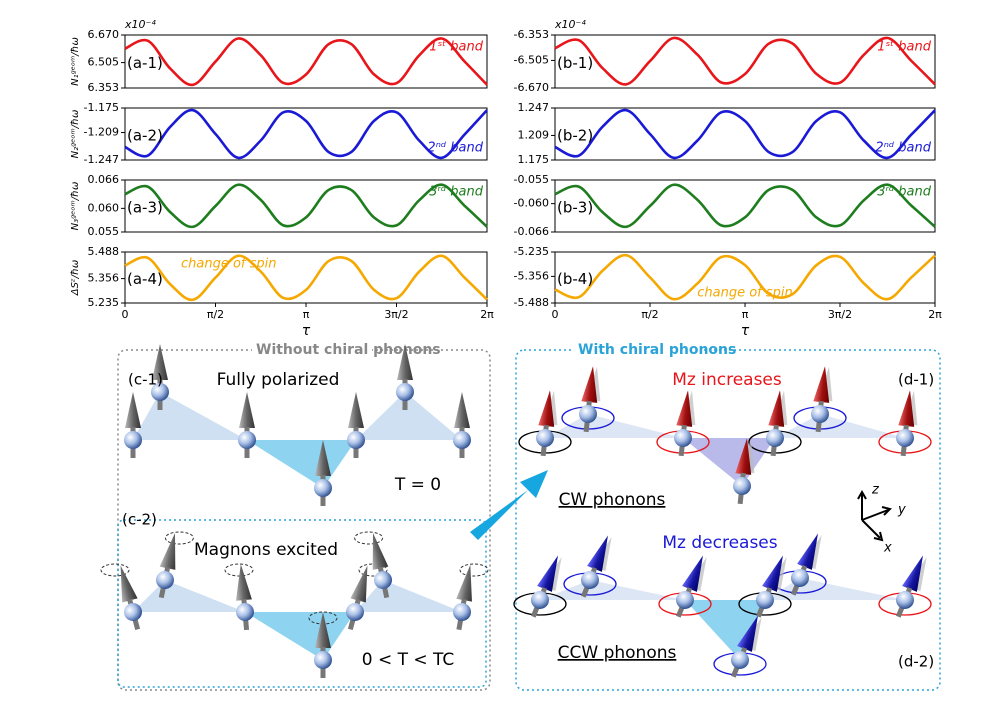  What do you see at coordinates (75, 134) in the screenshot?
I see `y-axis-label: N₂ᵍᵉᵒᵐ/ħω` at bounding box center [75, 134].